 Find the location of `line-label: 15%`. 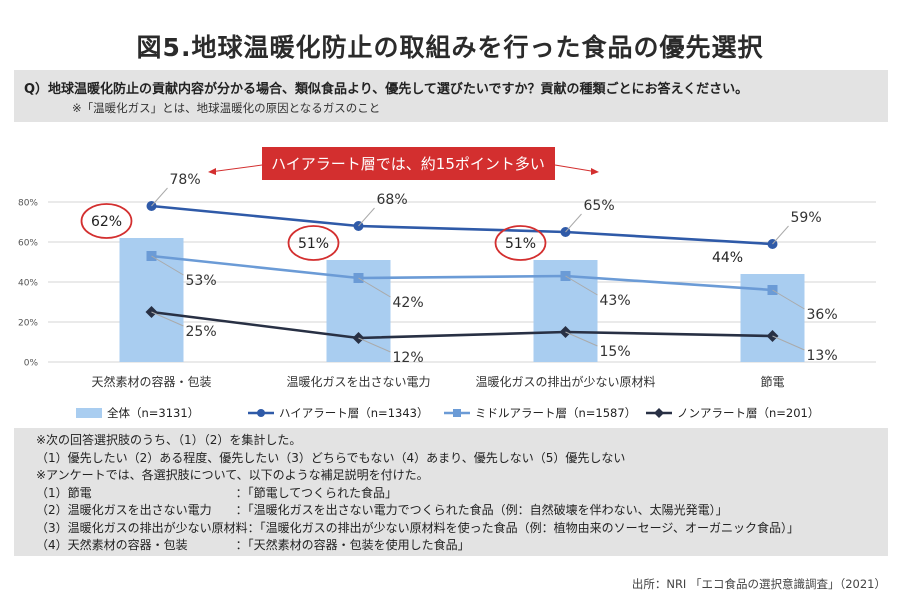

line-label: 15% is located at coordinates (615, 352).